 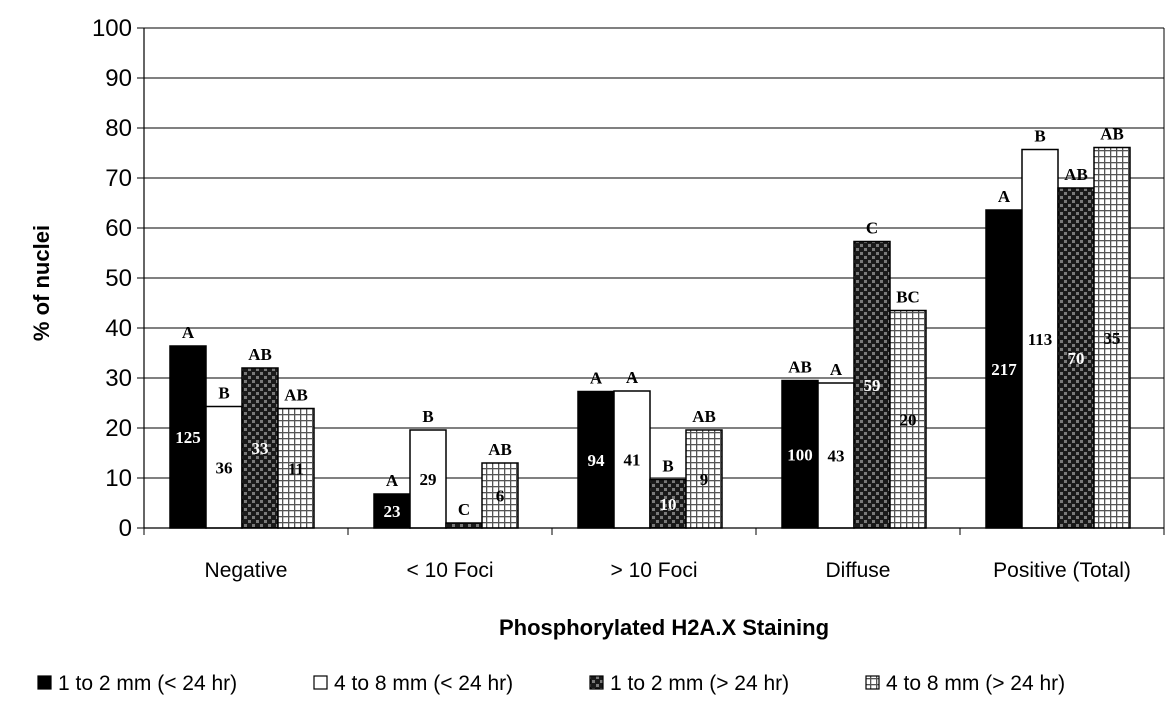 What do you see at coordinates (125, 528) in the screenshot?
I see `y-tick-label: 0` at bounding box center [125, 528].